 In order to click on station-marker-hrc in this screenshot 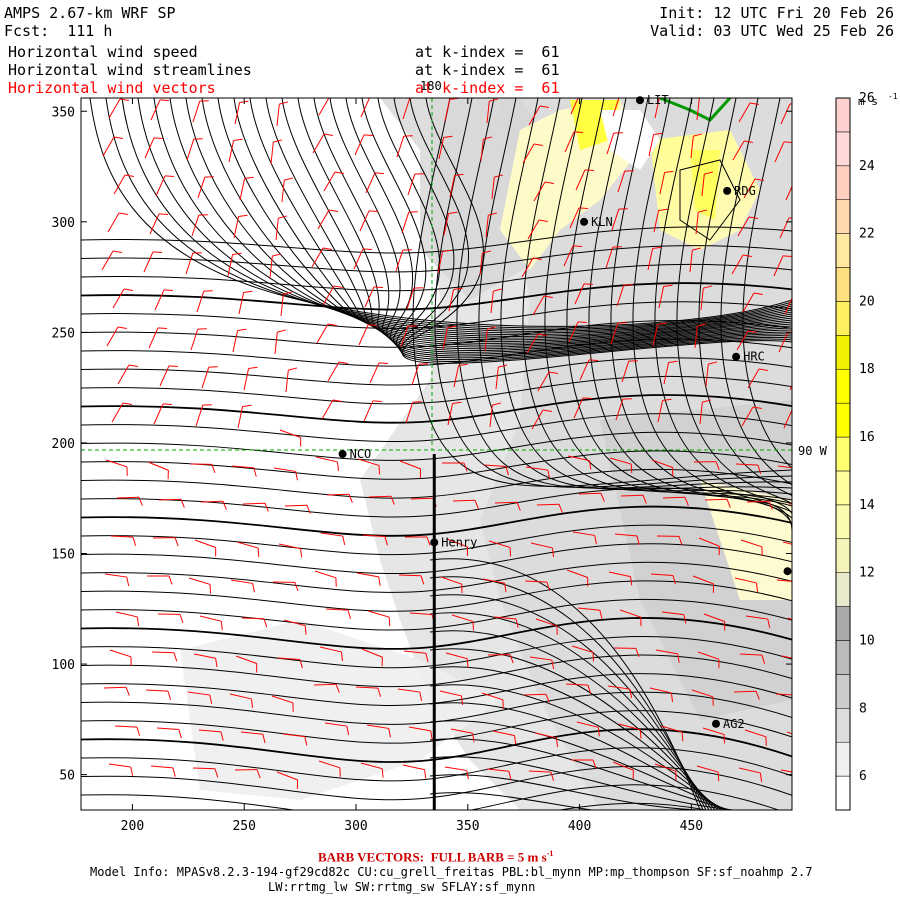, I will do `click(736, 356)`.